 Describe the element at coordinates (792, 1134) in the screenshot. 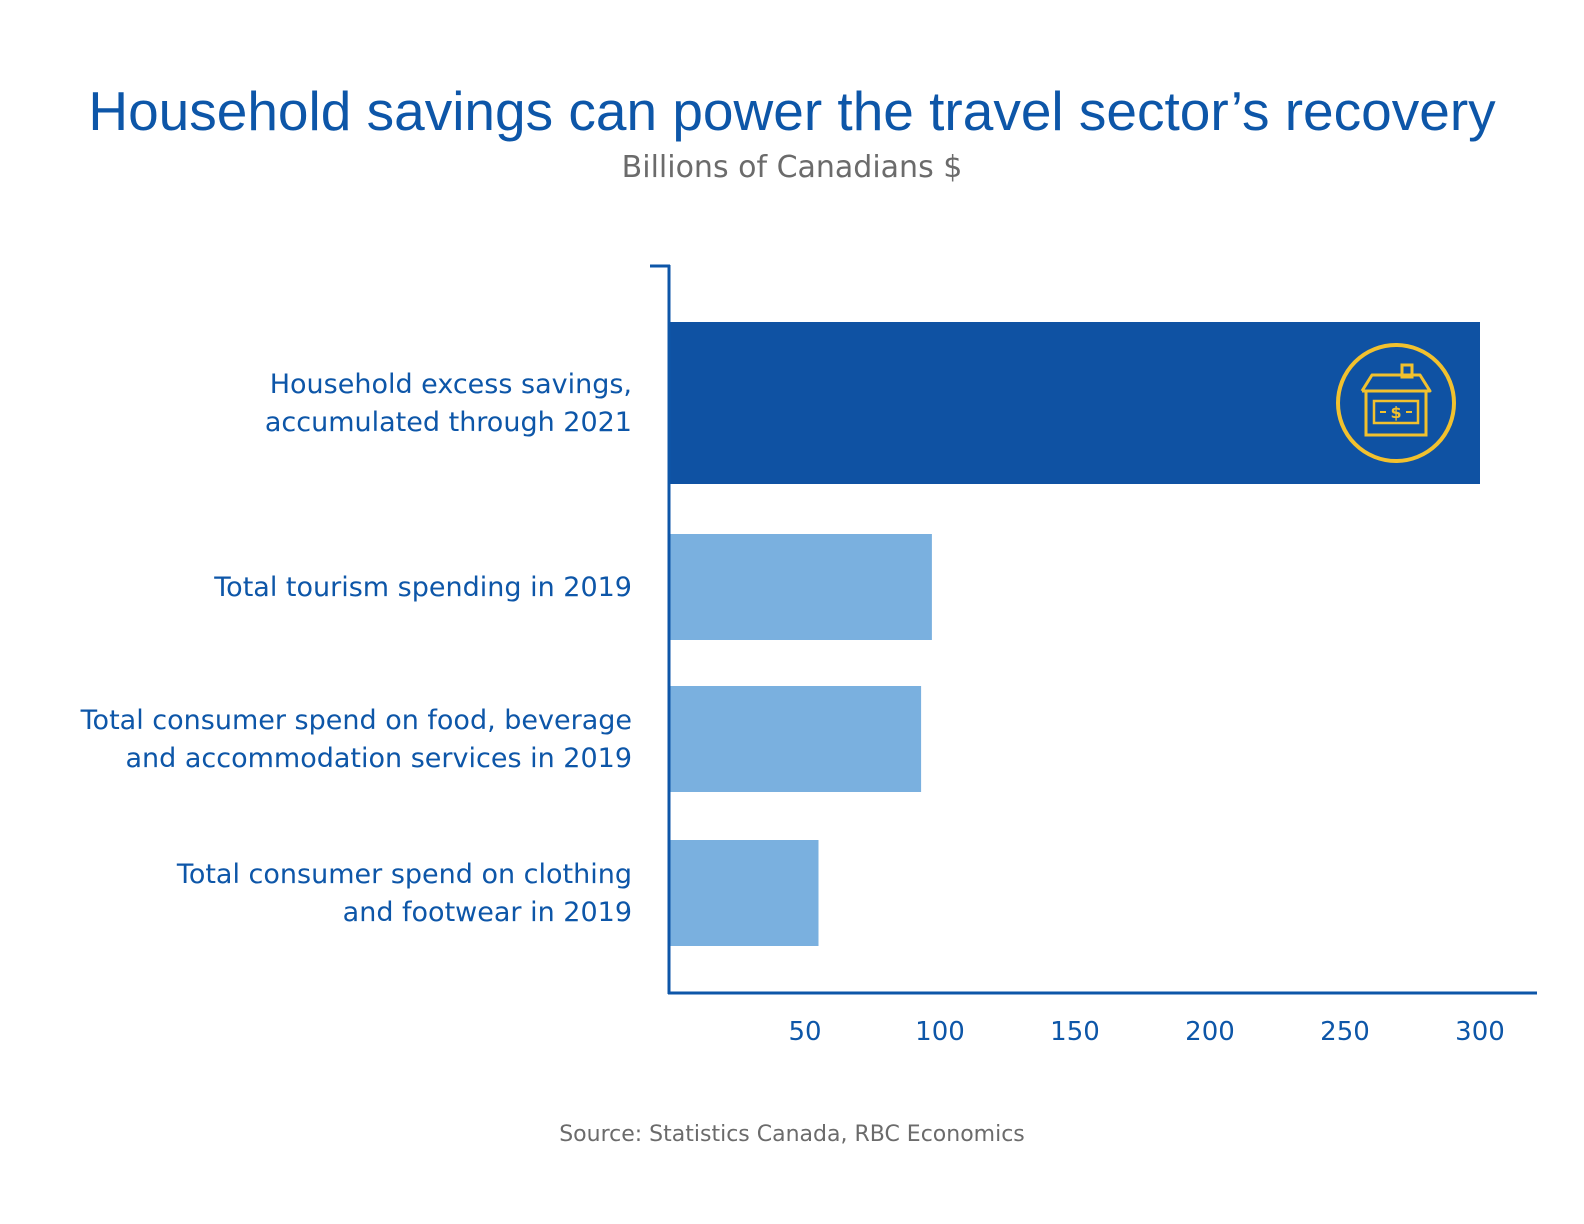

I see `source-note: Source: Statistics Canada, RBC Economics` at that location.